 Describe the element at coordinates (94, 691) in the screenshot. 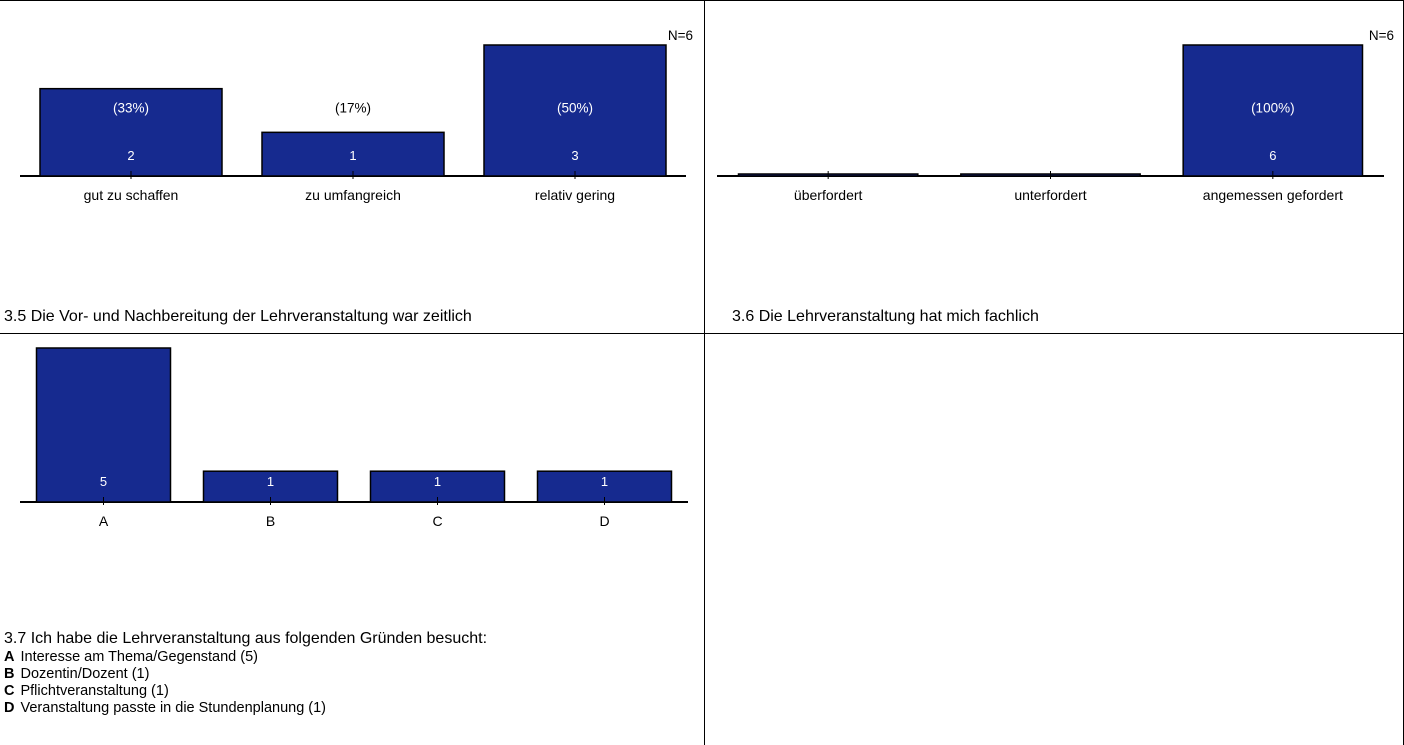

I see `legend-text: Pflichtveranstaltung (1)` at that location.